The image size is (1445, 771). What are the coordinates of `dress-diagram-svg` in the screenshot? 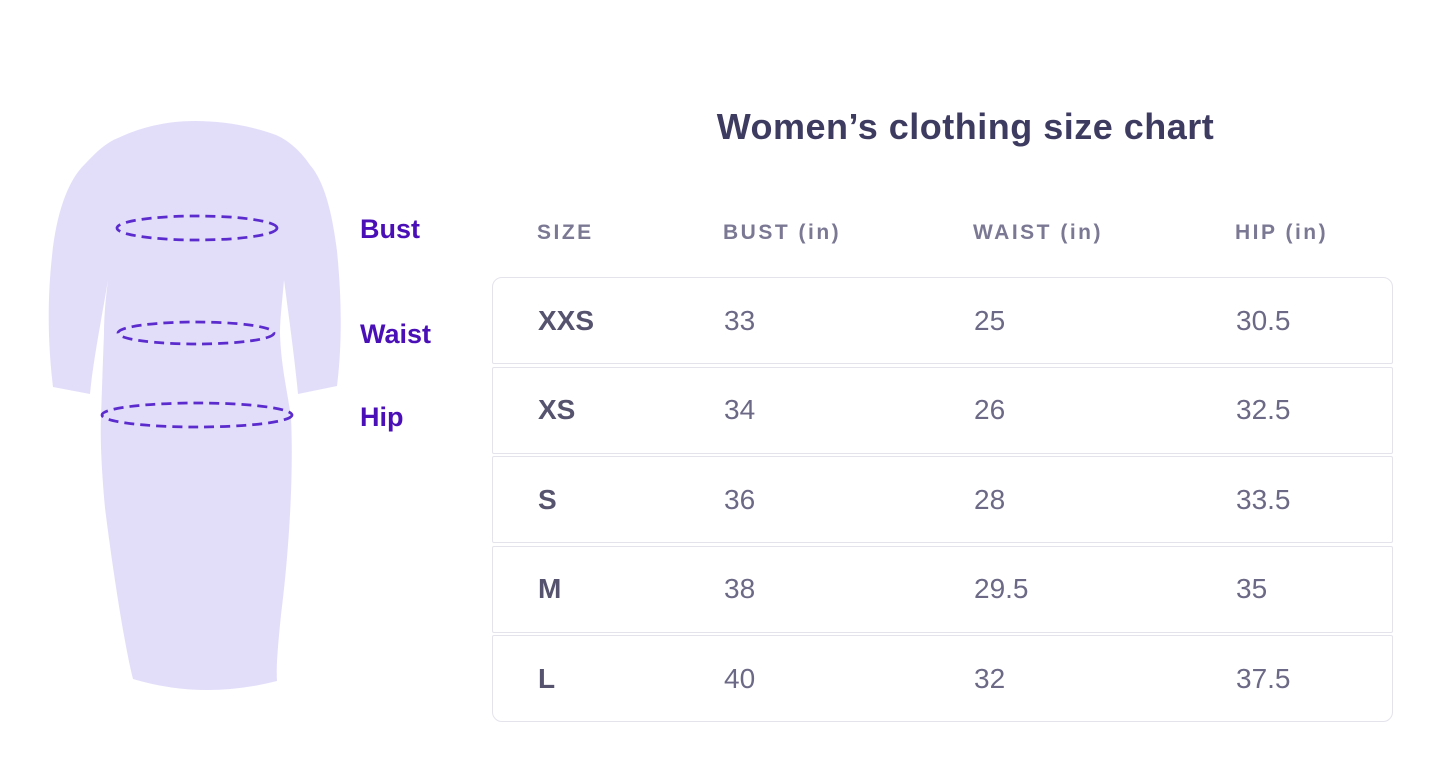 It's located at (194, 406).